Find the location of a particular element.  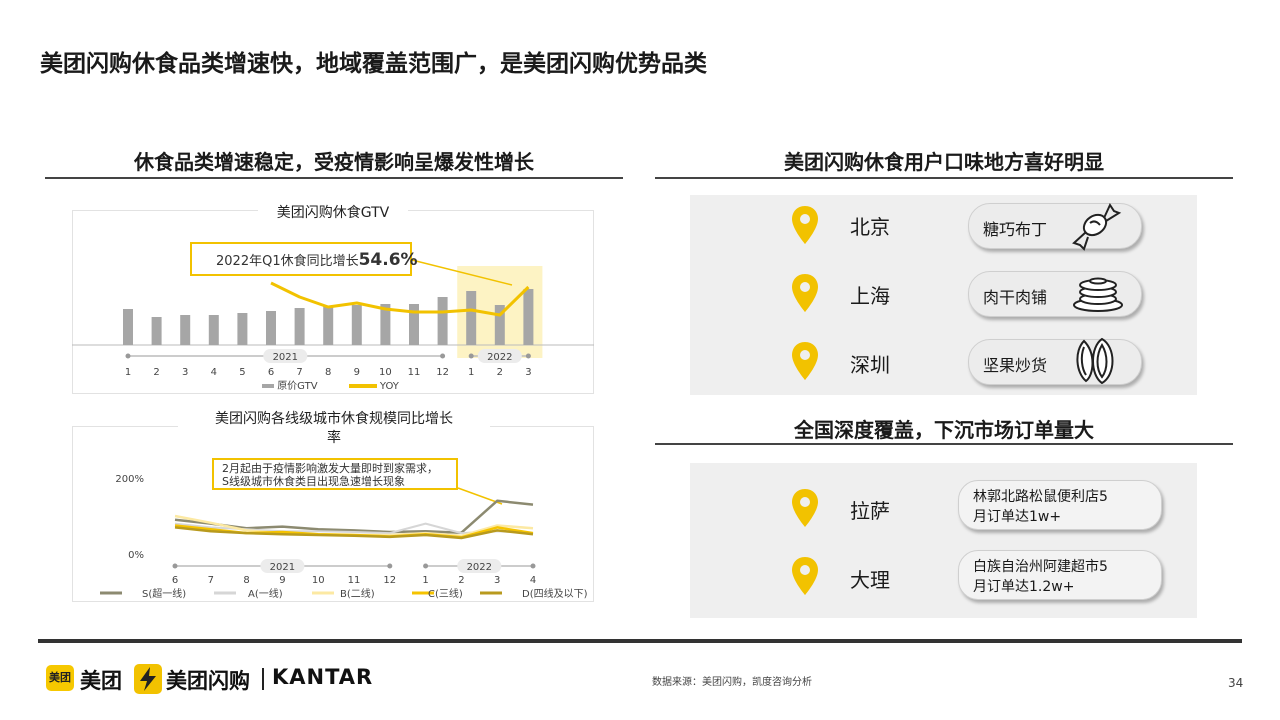

lightning-icon is located at coordinates (148, 679).